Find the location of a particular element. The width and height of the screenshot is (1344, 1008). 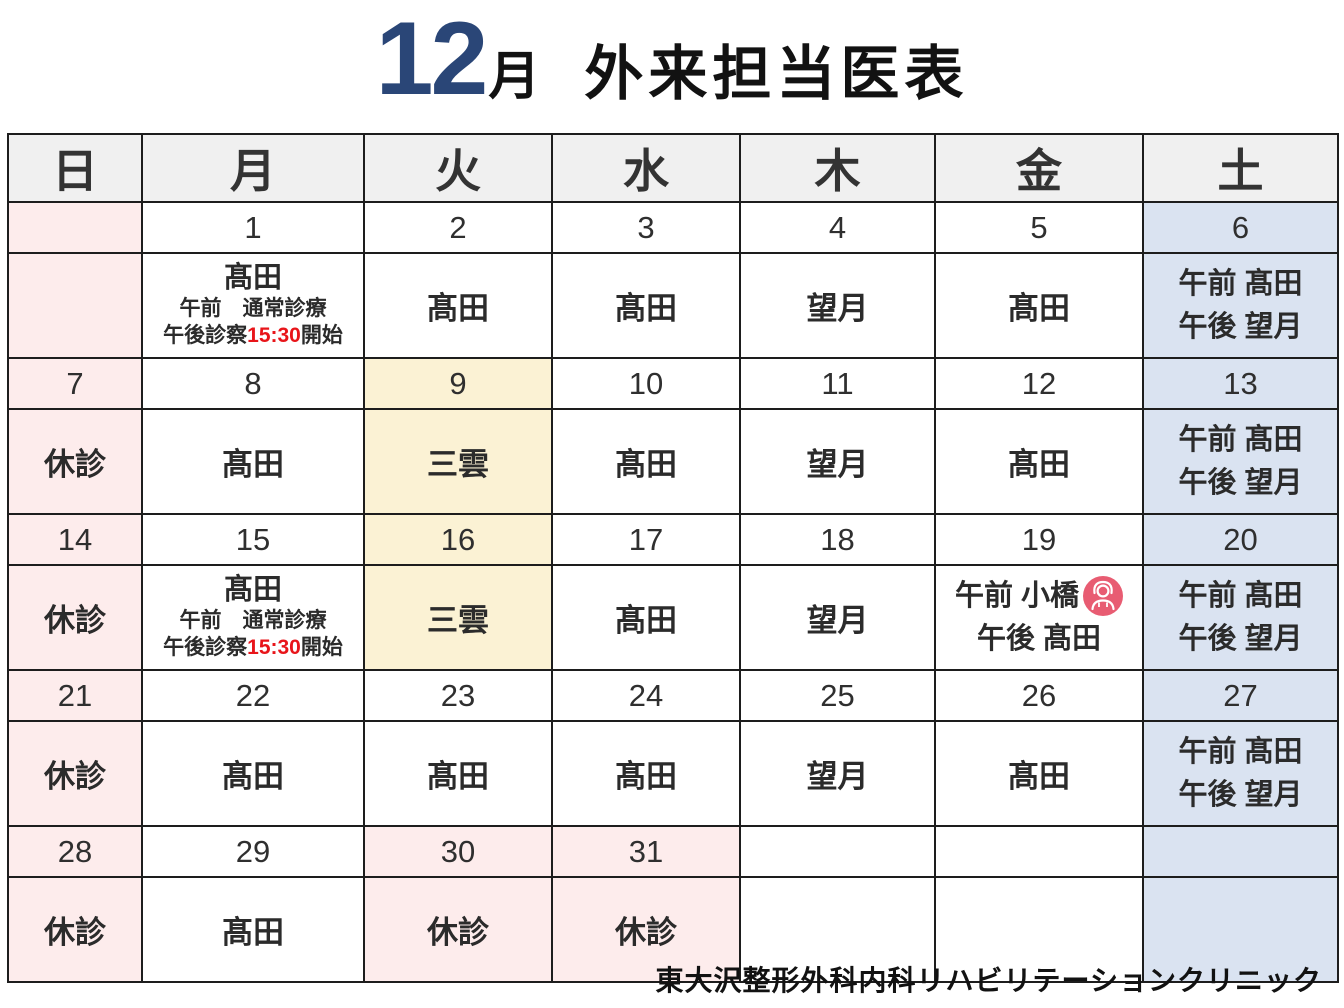

date-cell: 8 is located at coordinates (253, 383).